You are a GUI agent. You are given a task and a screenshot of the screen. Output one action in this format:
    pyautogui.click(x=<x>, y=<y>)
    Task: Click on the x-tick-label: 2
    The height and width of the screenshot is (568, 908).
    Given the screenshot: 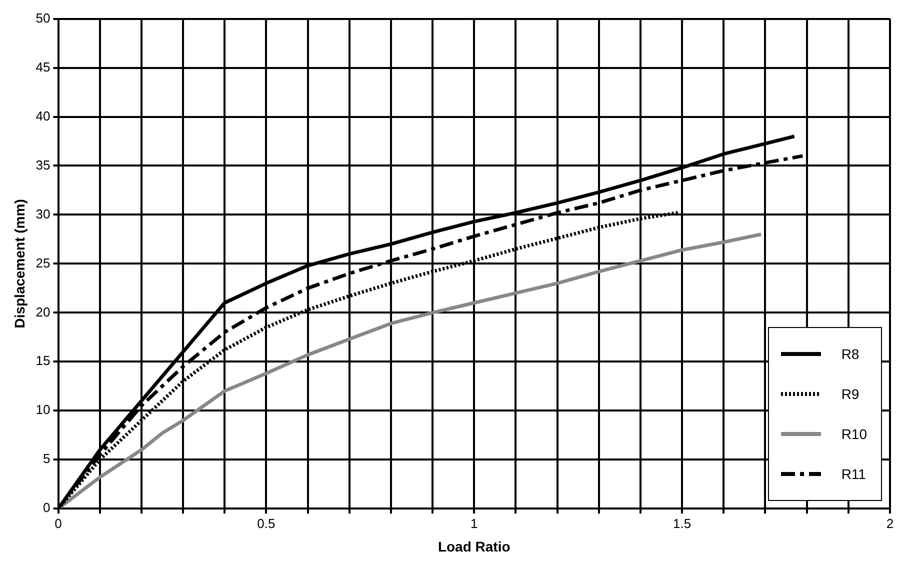 What is the action you would take?
    pyautogui.click(x=890, y=523)
    